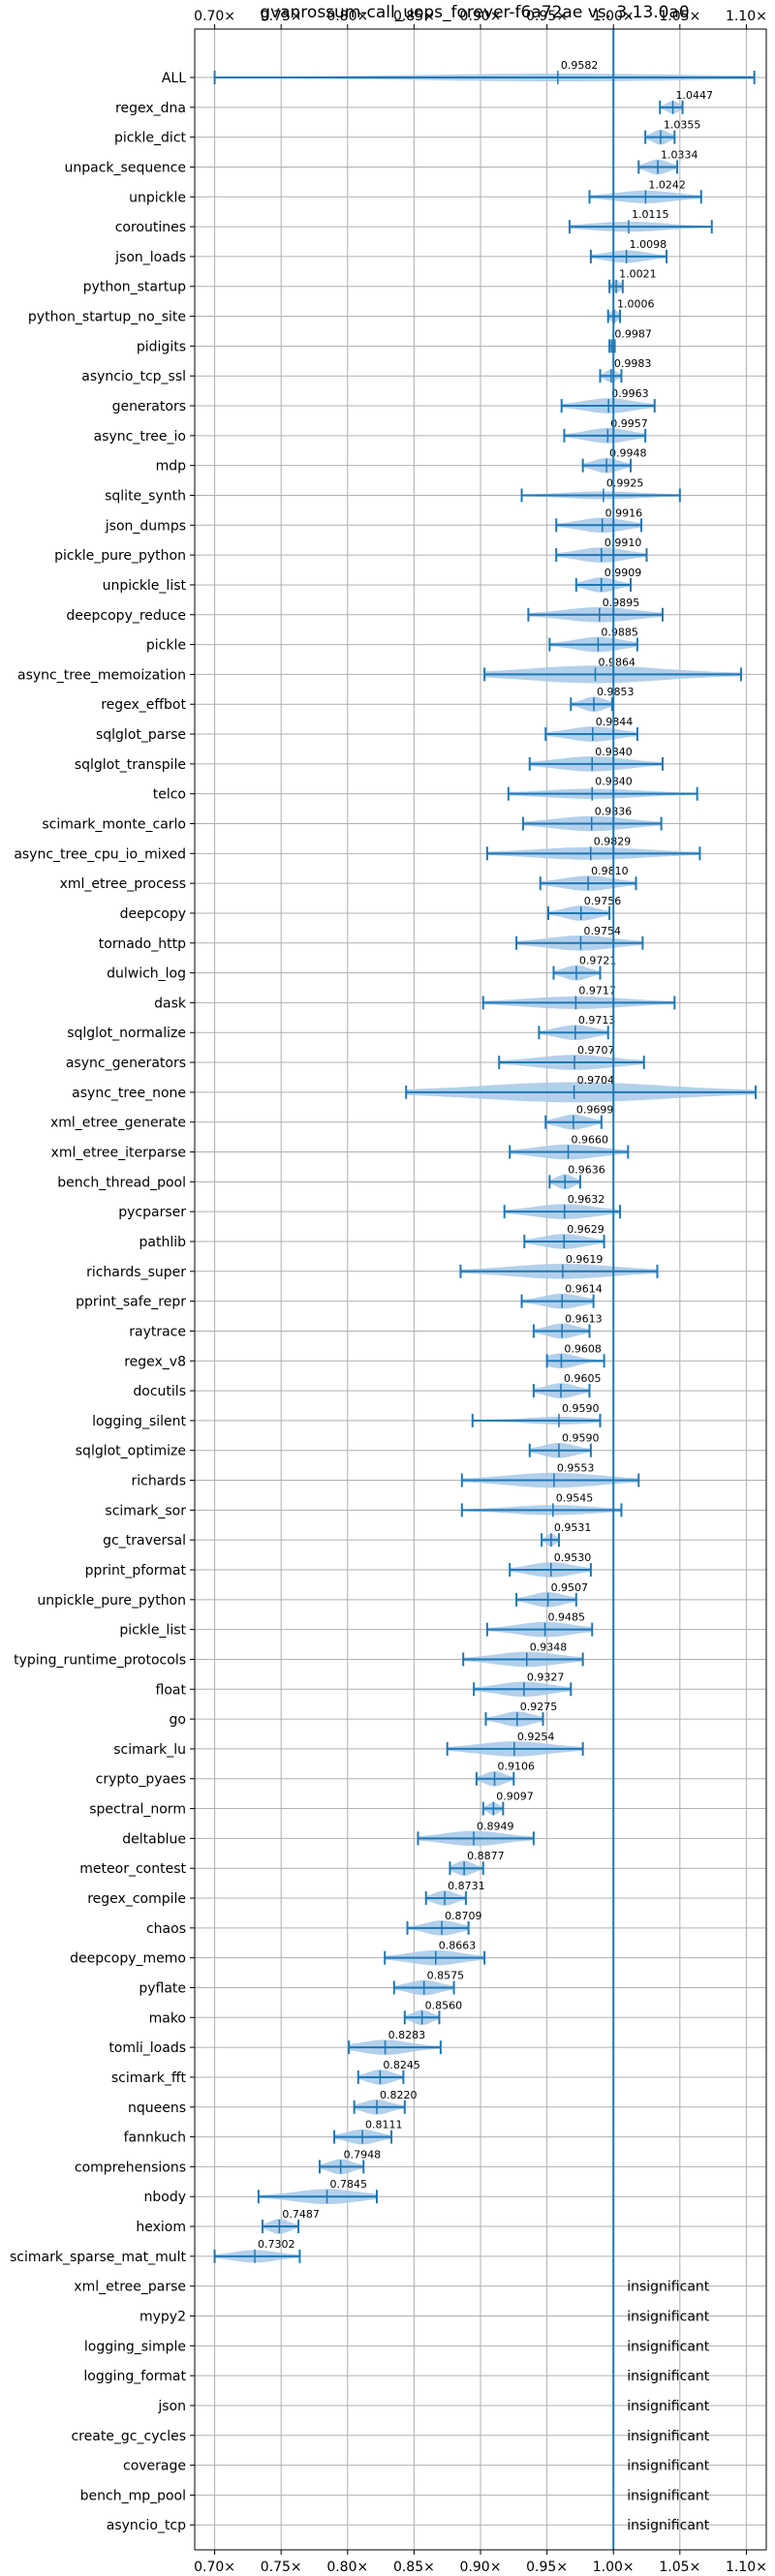  I want to click on benchmark-label: xml_etree_process, so click(123, 884).